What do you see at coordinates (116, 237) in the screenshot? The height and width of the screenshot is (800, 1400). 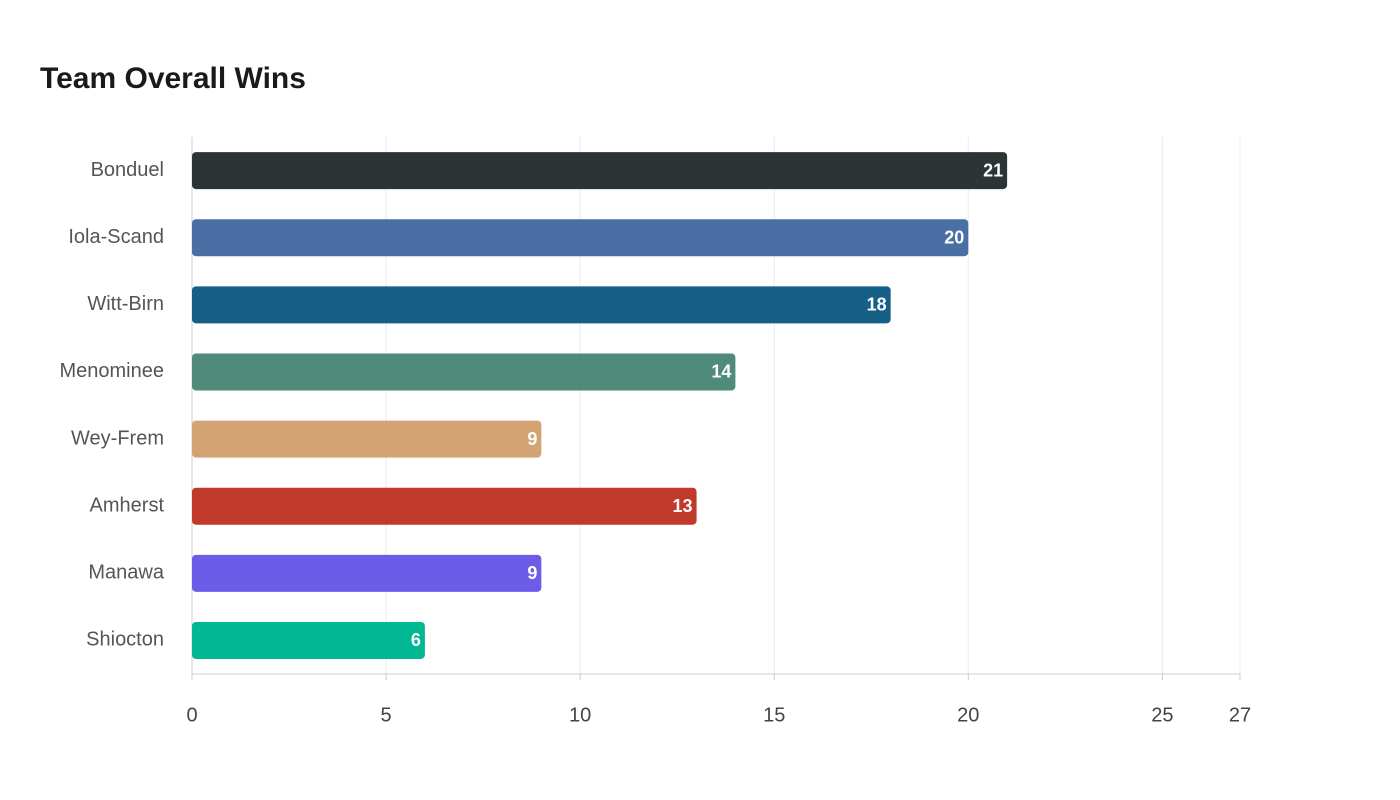 I see `y-tick-label: Iola-Scand` at bounding box center [116, 237].